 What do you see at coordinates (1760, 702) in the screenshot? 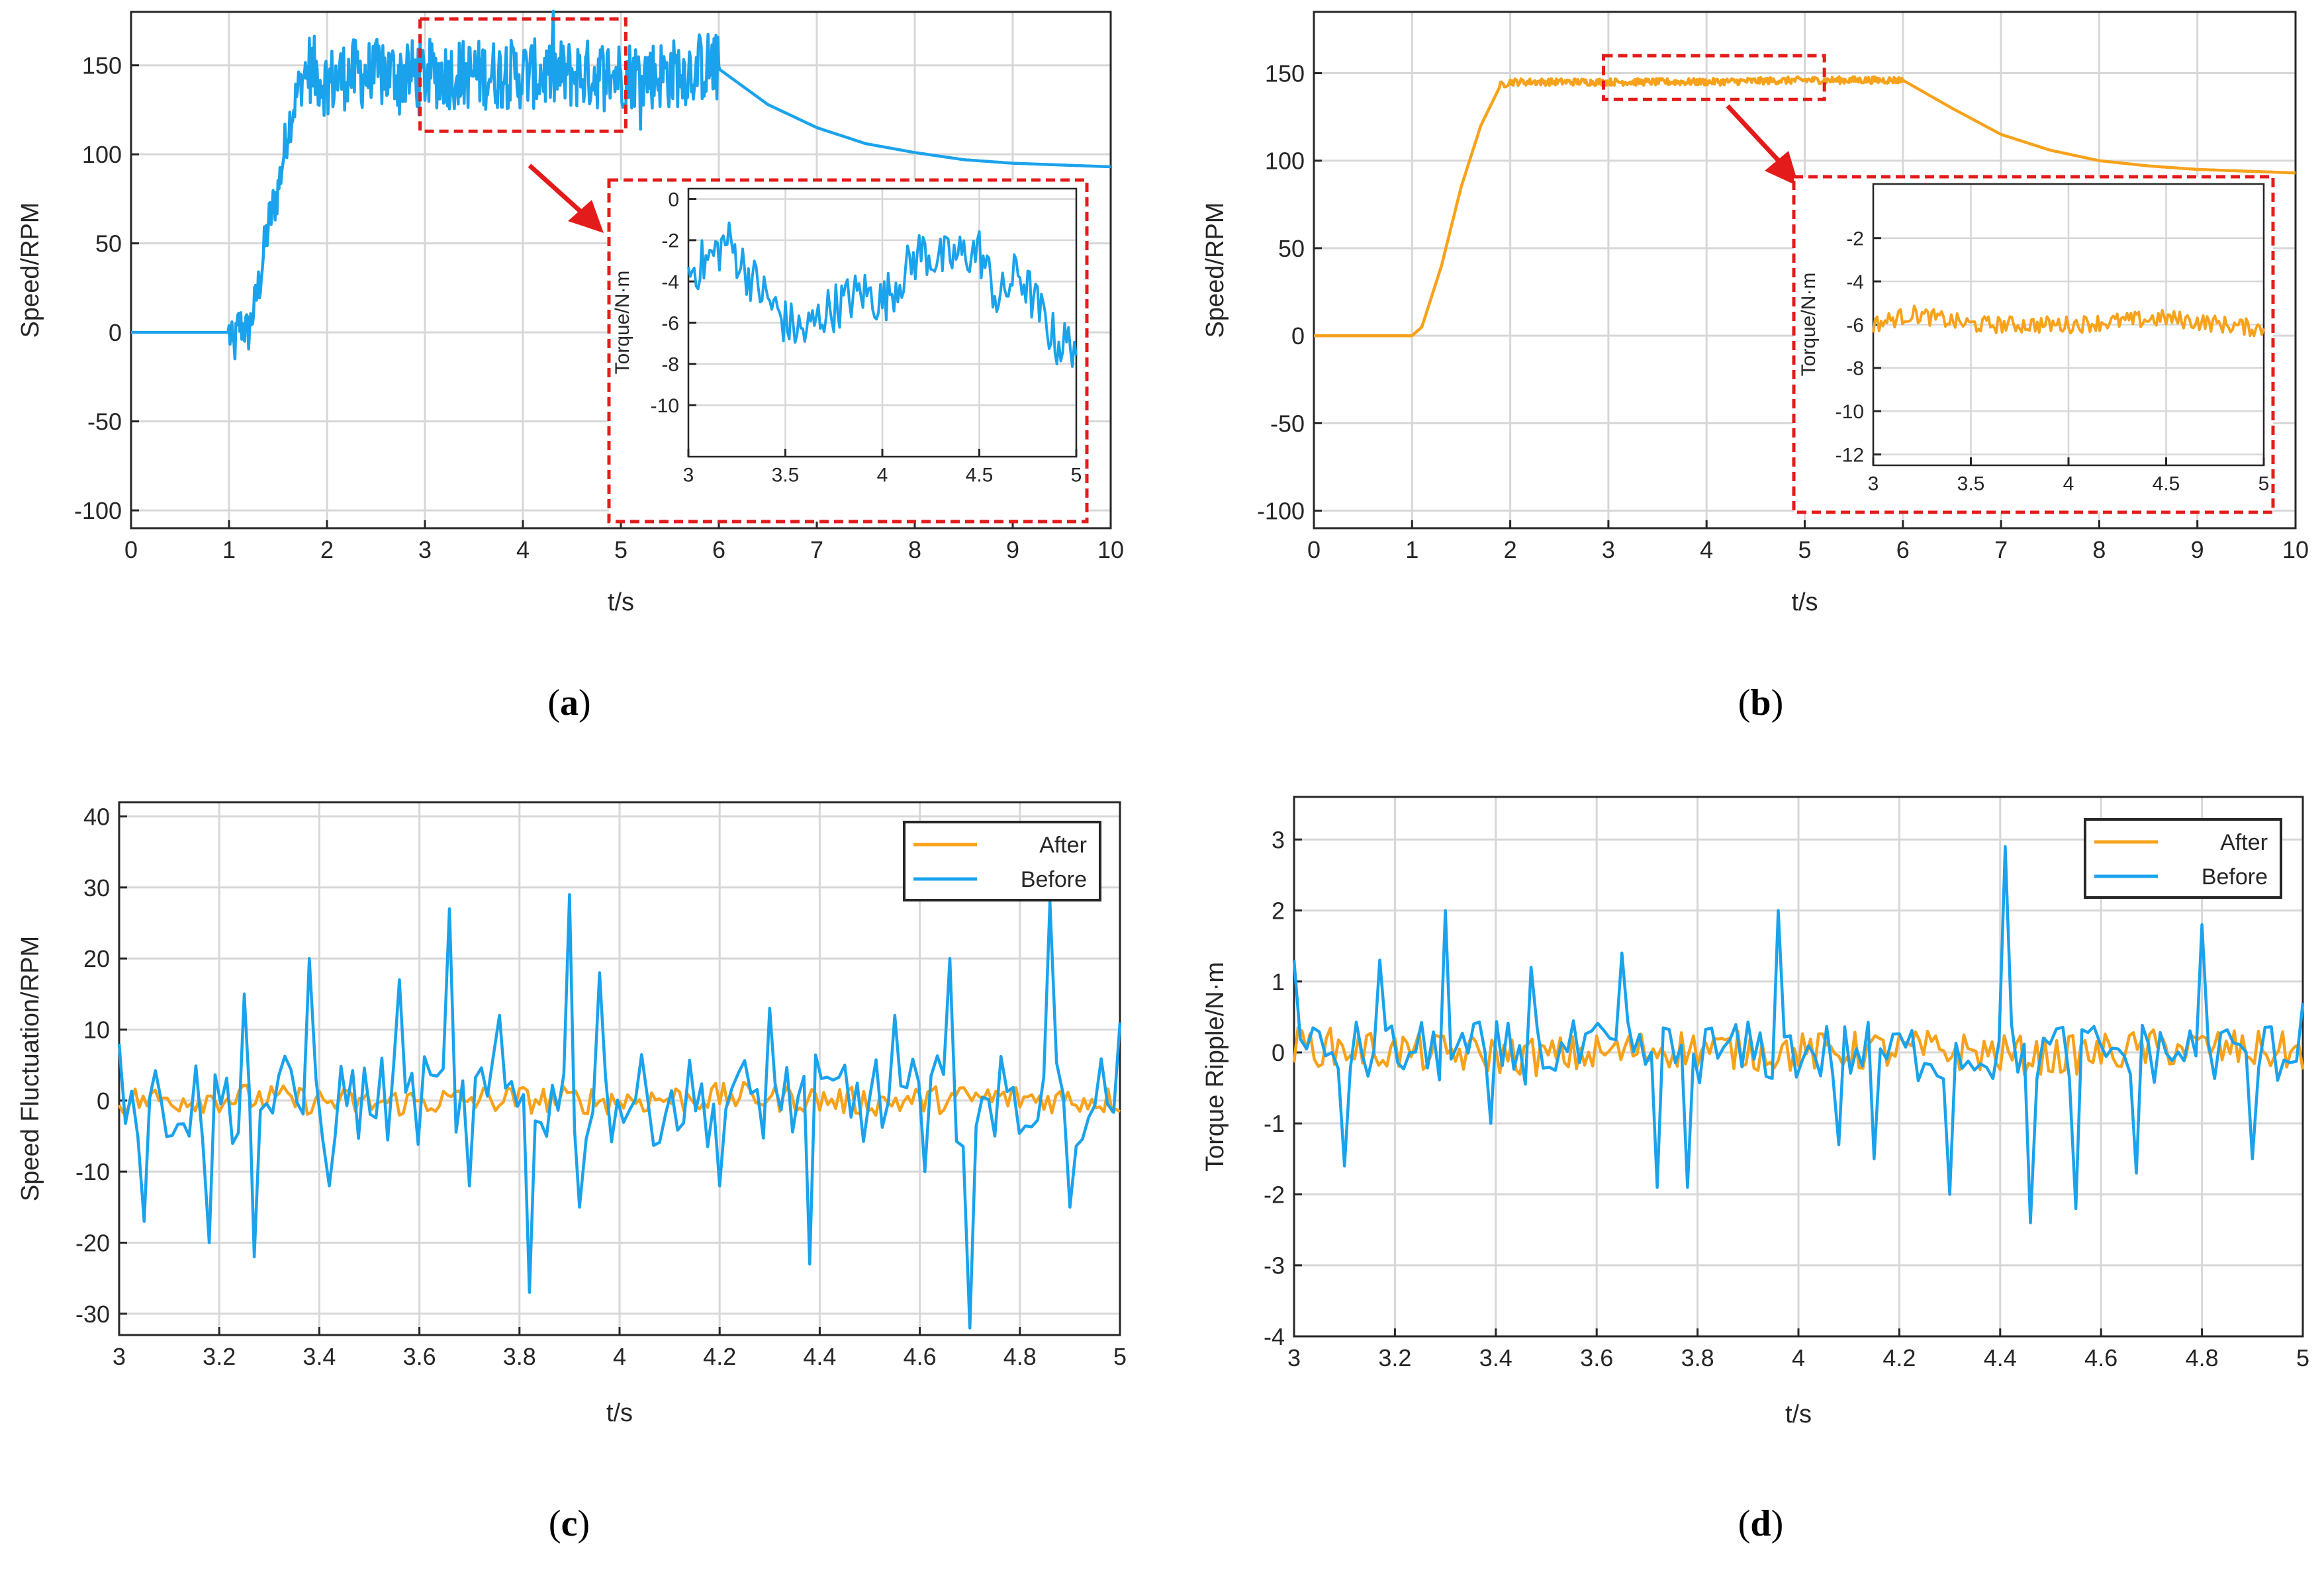
I see `panel-b-caption-letter: b` at bounding box center [1760, 702].